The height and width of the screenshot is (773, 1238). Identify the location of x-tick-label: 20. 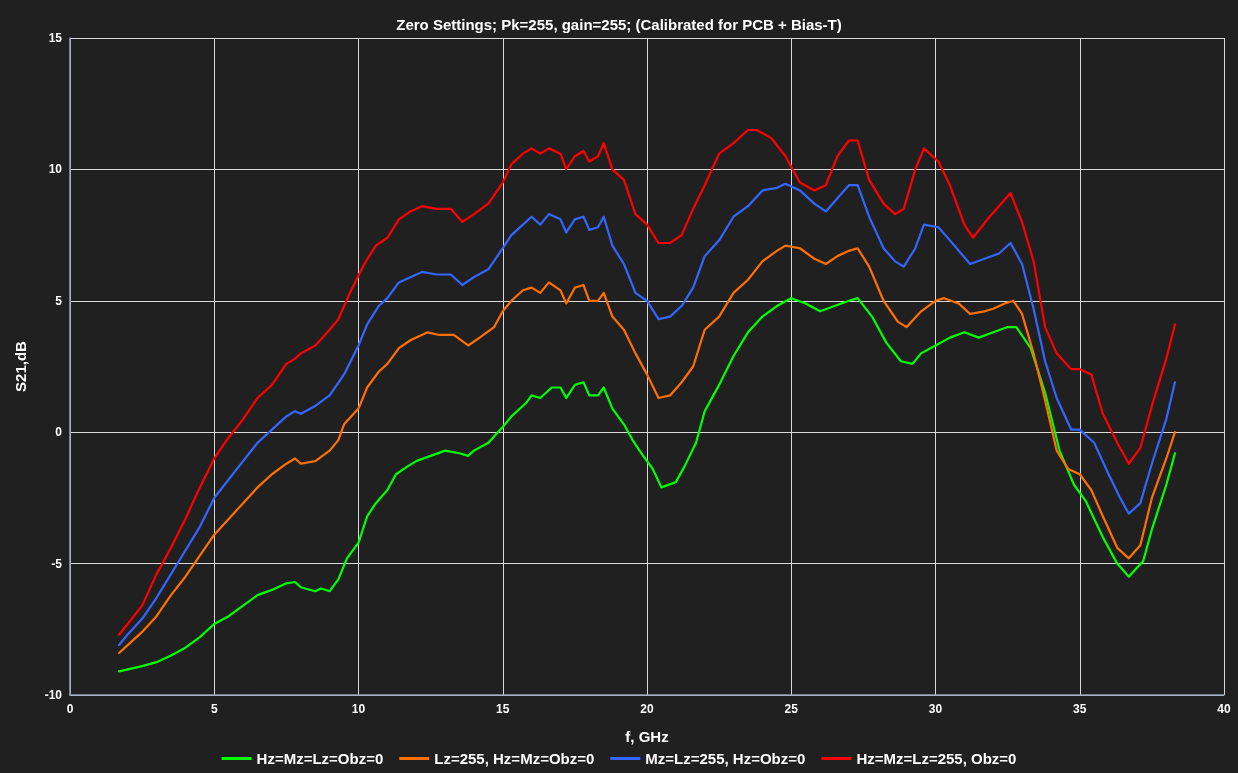
(647, 709).